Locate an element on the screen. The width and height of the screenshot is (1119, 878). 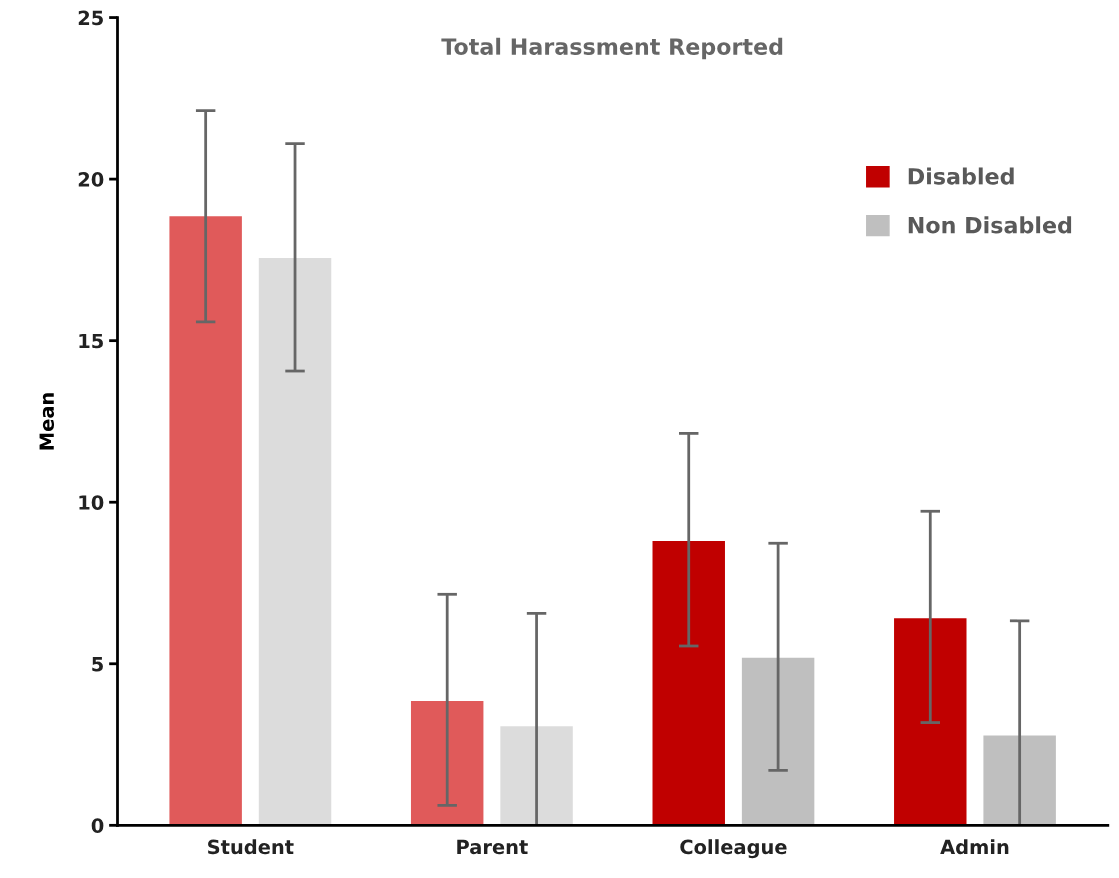
y-tick-label: 10 is located at coordinates (91, 502).